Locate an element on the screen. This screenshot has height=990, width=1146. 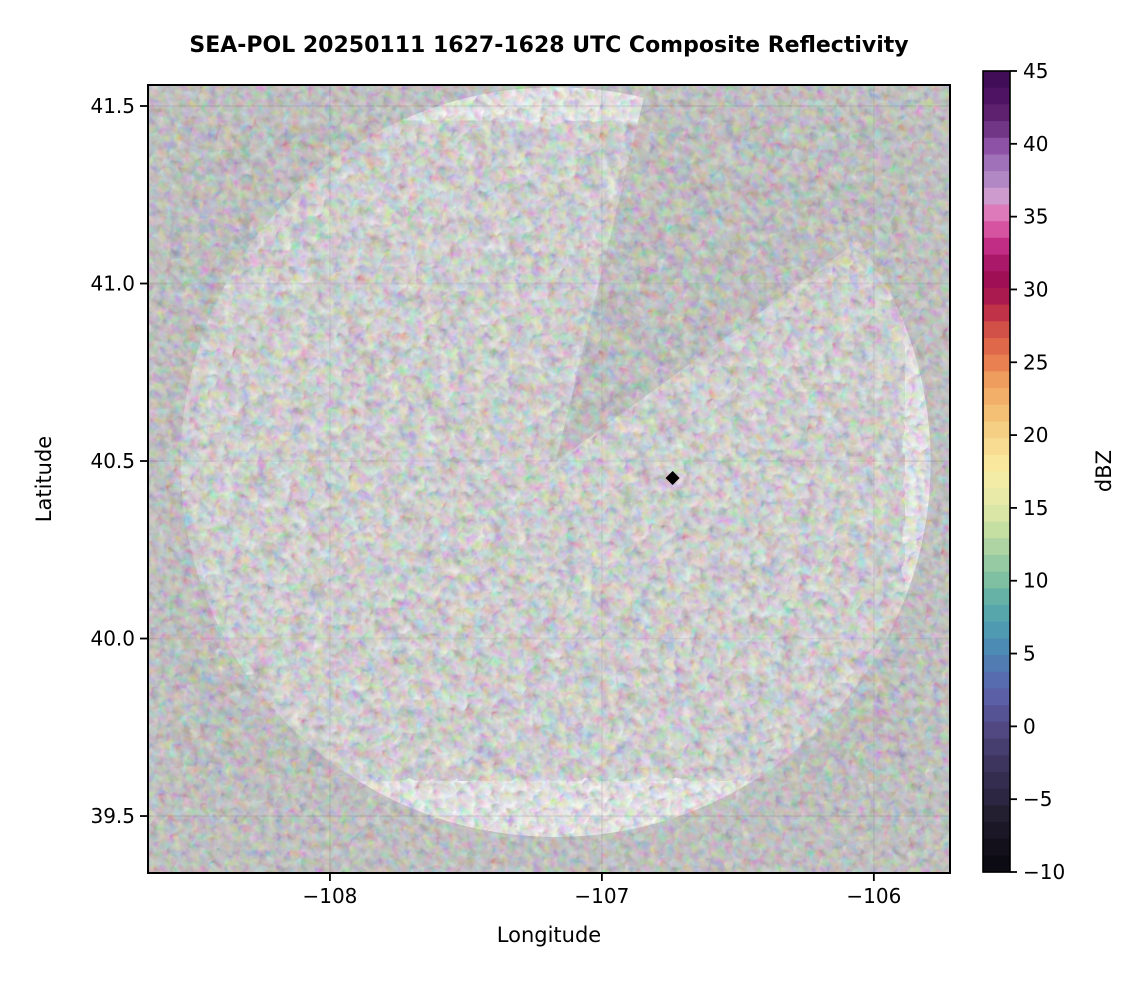
y-tick-label: 41.5 is located at coordinates (112, 106).